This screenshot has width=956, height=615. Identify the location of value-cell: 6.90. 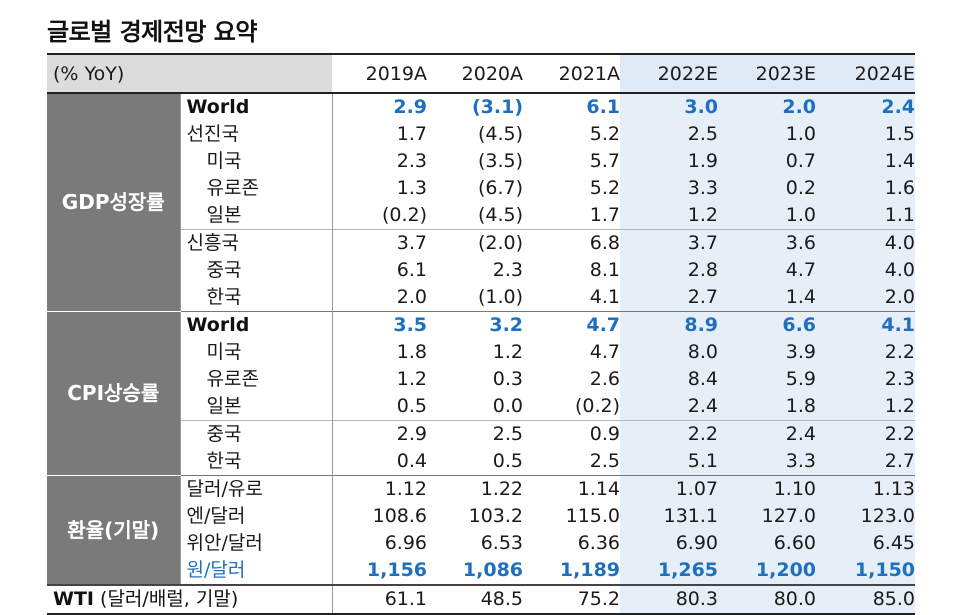
(669, 543).